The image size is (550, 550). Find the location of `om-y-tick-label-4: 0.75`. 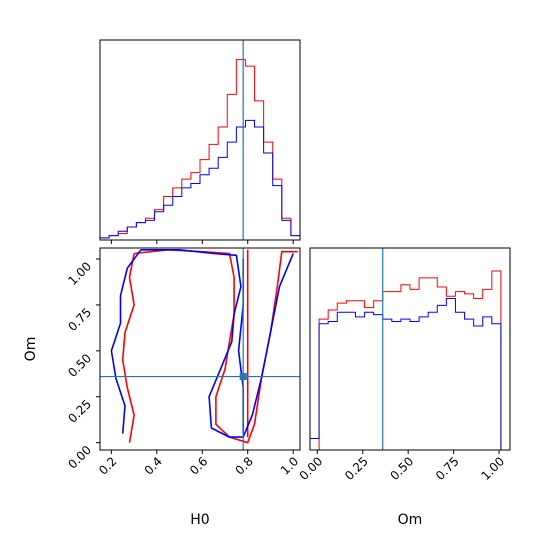

om-y-tick-label-4: 0.75 is located at coordinates (79, 319).